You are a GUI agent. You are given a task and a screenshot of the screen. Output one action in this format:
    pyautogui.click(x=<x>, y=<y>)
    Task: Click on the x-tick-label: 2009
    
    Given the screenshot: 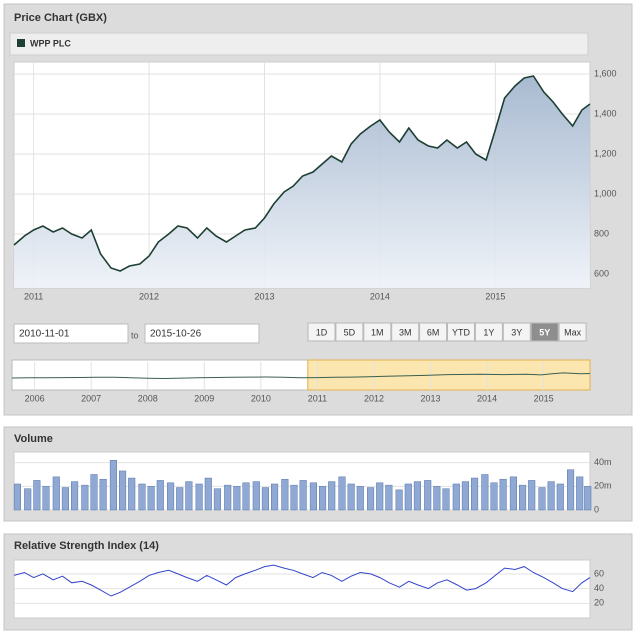 What is the action you would take?
    pyautogui.click(x=204, y=398)
    